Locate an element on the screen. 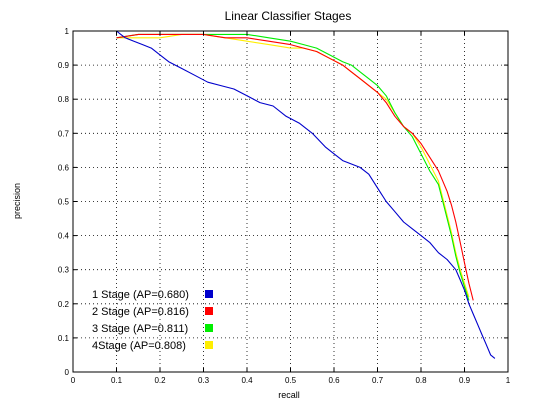 Image resolution: width=559 pixels, height=419 pixels. y-tick-label: 0.3 is located at coordinates (64, 270).